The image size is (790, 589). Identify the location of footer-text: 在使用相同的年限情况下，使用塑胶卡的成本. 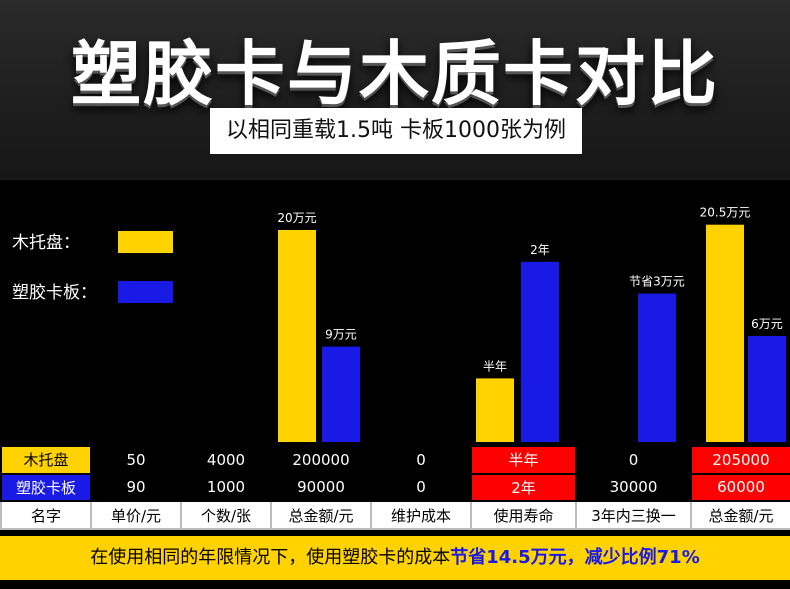
(270, 557).